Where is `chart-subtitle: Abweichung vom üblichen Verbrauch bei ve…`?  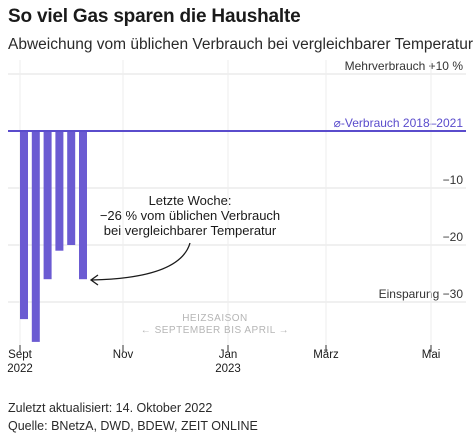 chart-subtitle: Abweichung vom üblichen Verbrauch bei ve… is located at coordinates (240, 44).